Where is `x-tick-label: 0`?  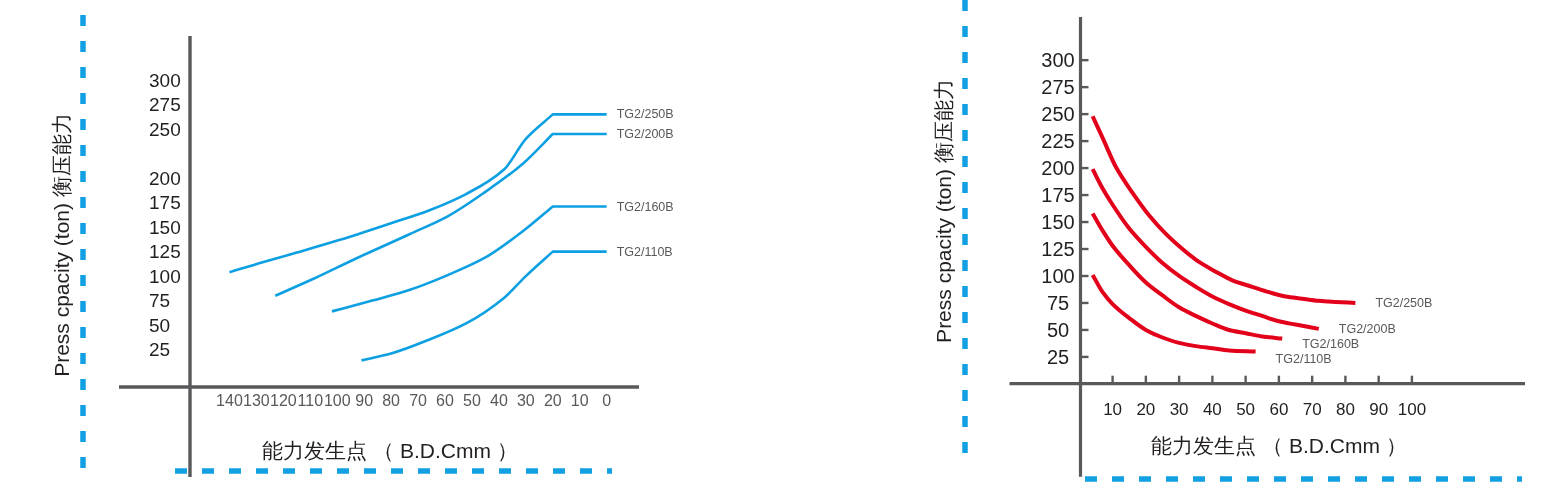 x-tick-label: 0 is located at coordinates (607, 400).